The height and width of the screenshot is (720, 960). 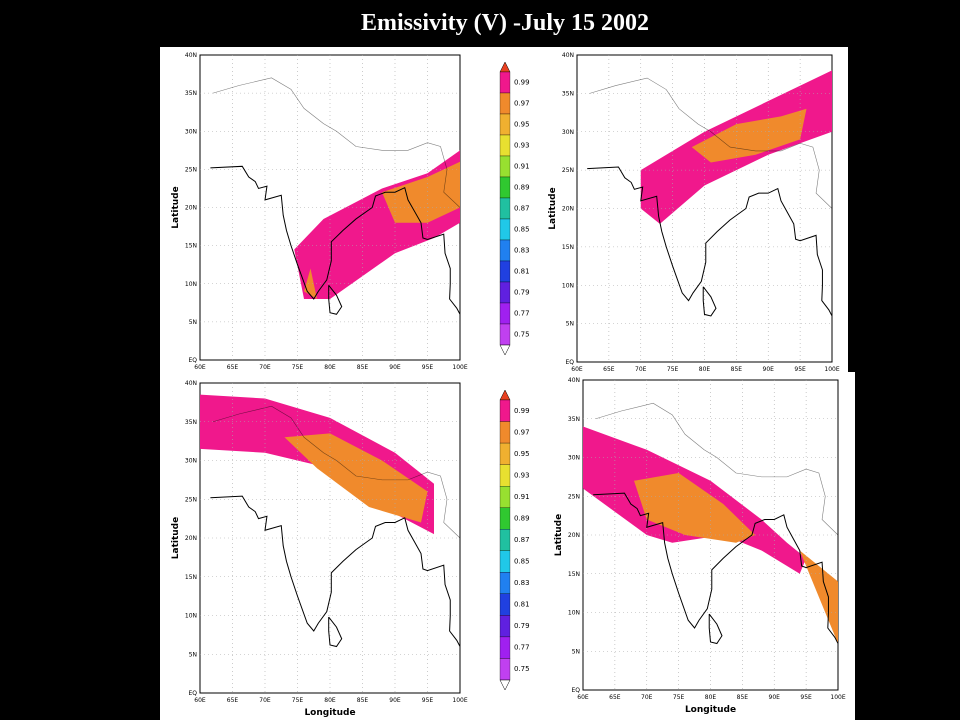 What do you see at coordinates (522, 583) in the screenshot?
I see `colorbar-label: 0.83` at bounding box center [522, 583].